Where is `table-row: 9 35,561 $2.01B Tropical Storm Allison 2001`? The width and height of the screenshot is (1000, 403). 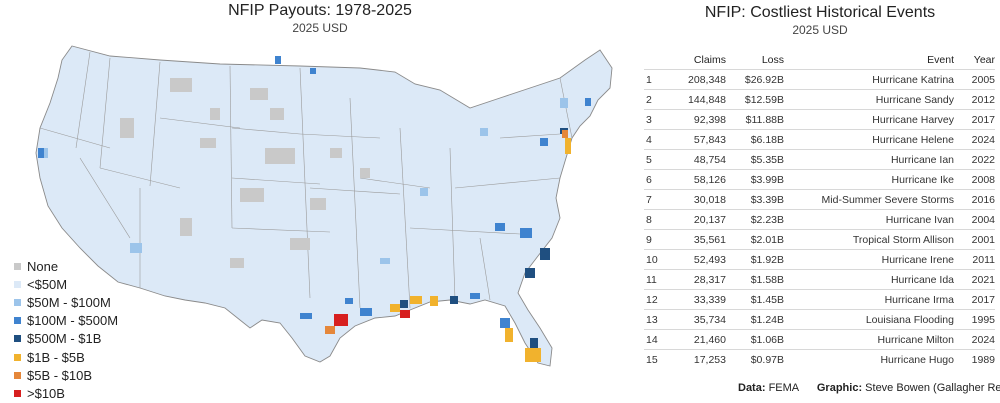 table-row: 9 35,561 $2.01B Tropical Storm Allison 2001 is located at coordinates (819, 239).